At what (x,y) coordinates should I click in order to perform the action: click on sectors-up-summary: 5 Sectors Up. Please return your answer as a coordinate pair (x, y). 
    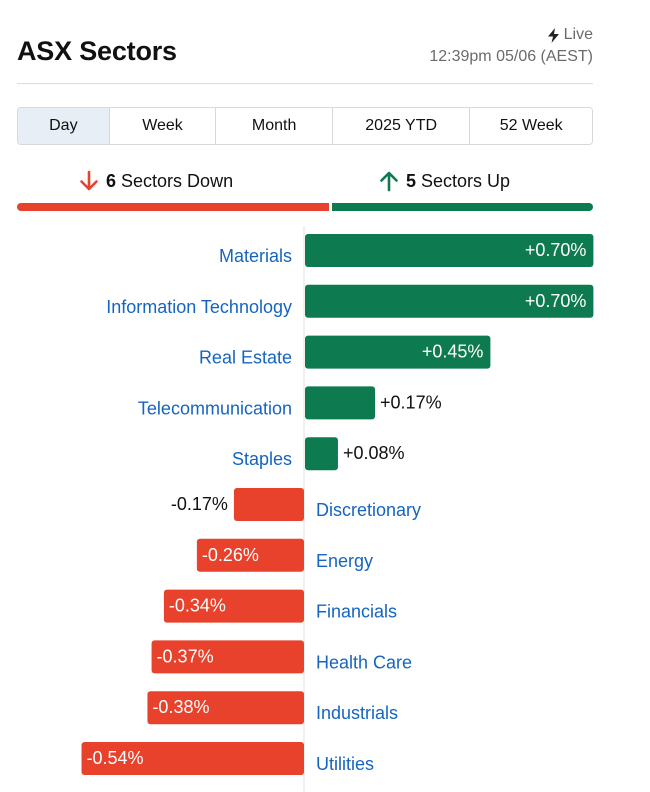
    Looking at the image, I should click on (444, 181).